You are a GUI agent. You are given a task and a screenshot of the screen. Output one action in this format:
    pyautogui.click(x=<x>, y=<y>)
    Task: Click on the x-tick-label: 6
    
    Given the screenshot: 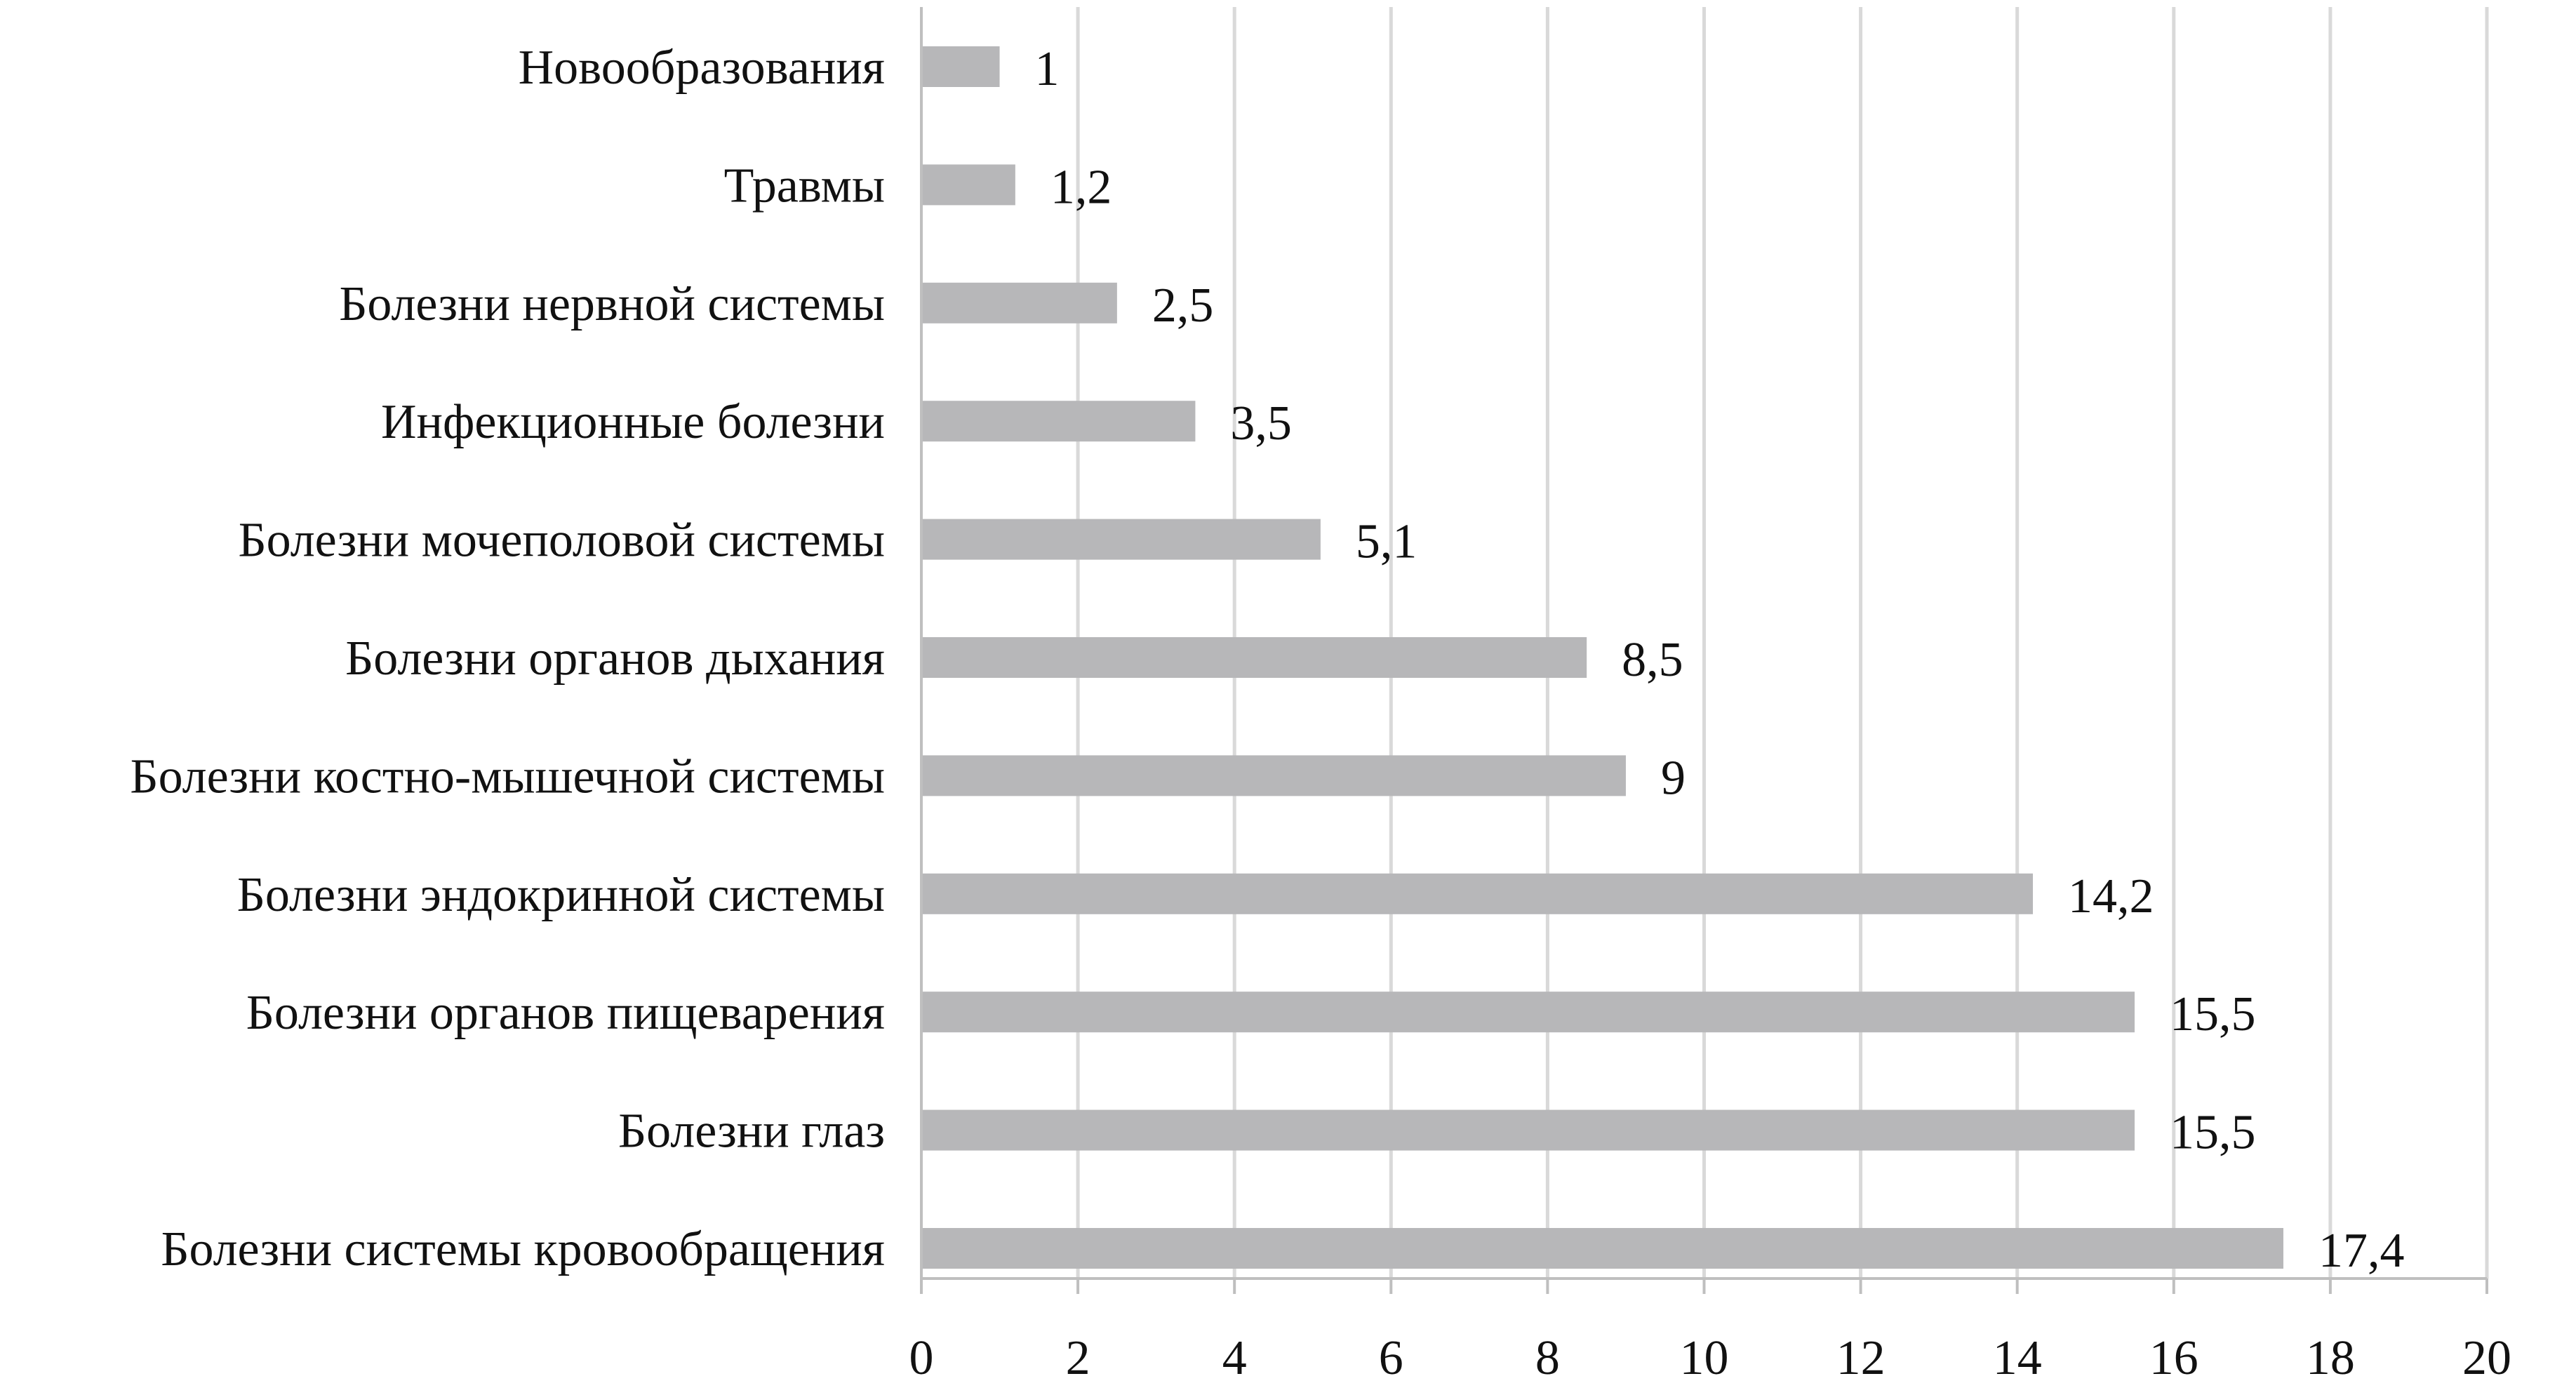 What is the action you would take?
    pyautogui.click(x=1391, y=1358)
    